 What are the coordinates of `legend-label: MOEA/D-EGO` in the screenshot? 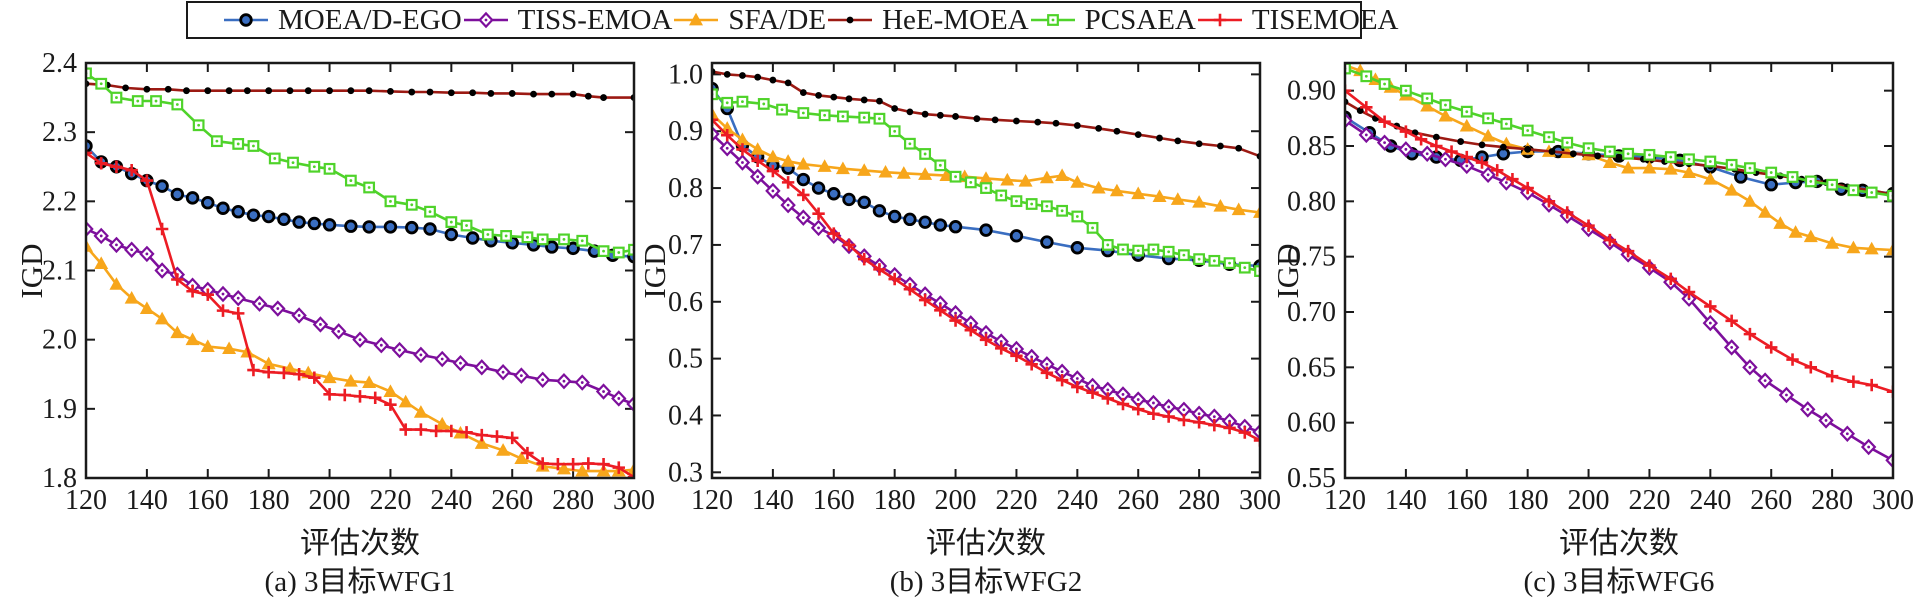 It's located at (370, 19).